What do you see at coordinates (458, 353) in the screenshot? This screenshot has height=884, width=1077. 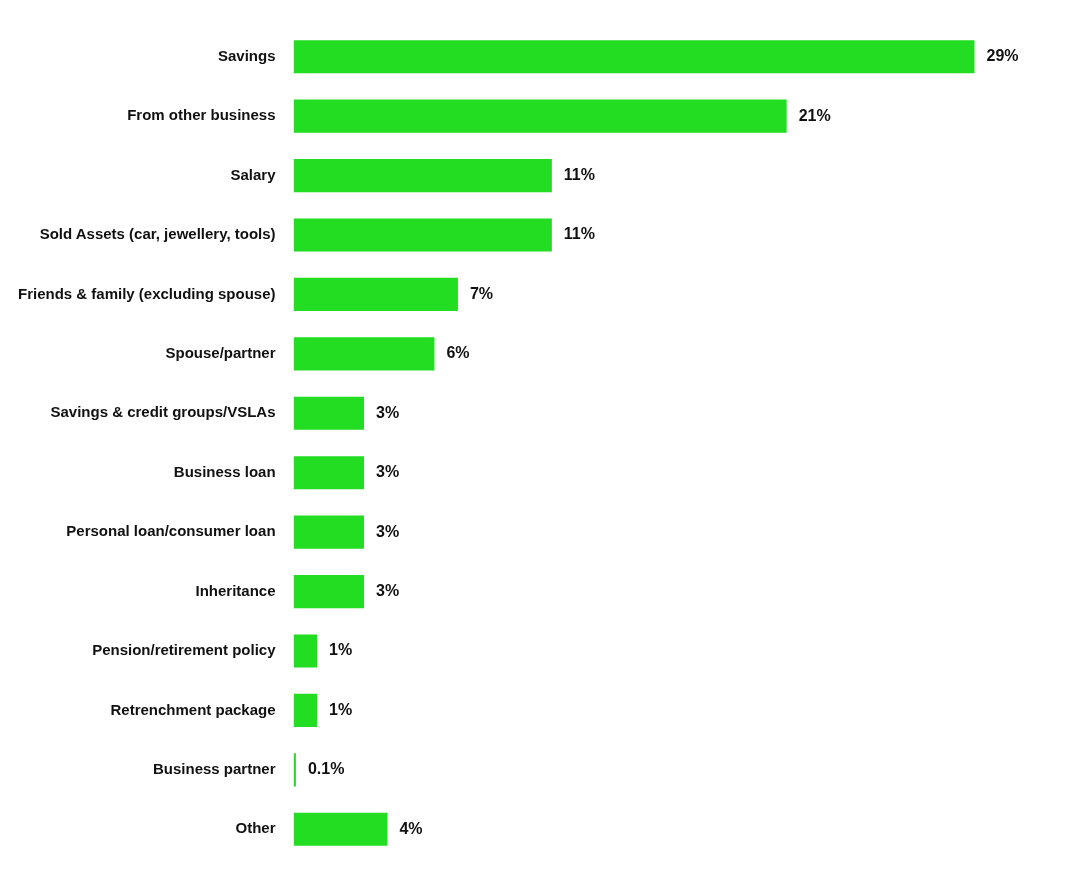 I see `data-label: 6%` at bounding box center [458, 353].